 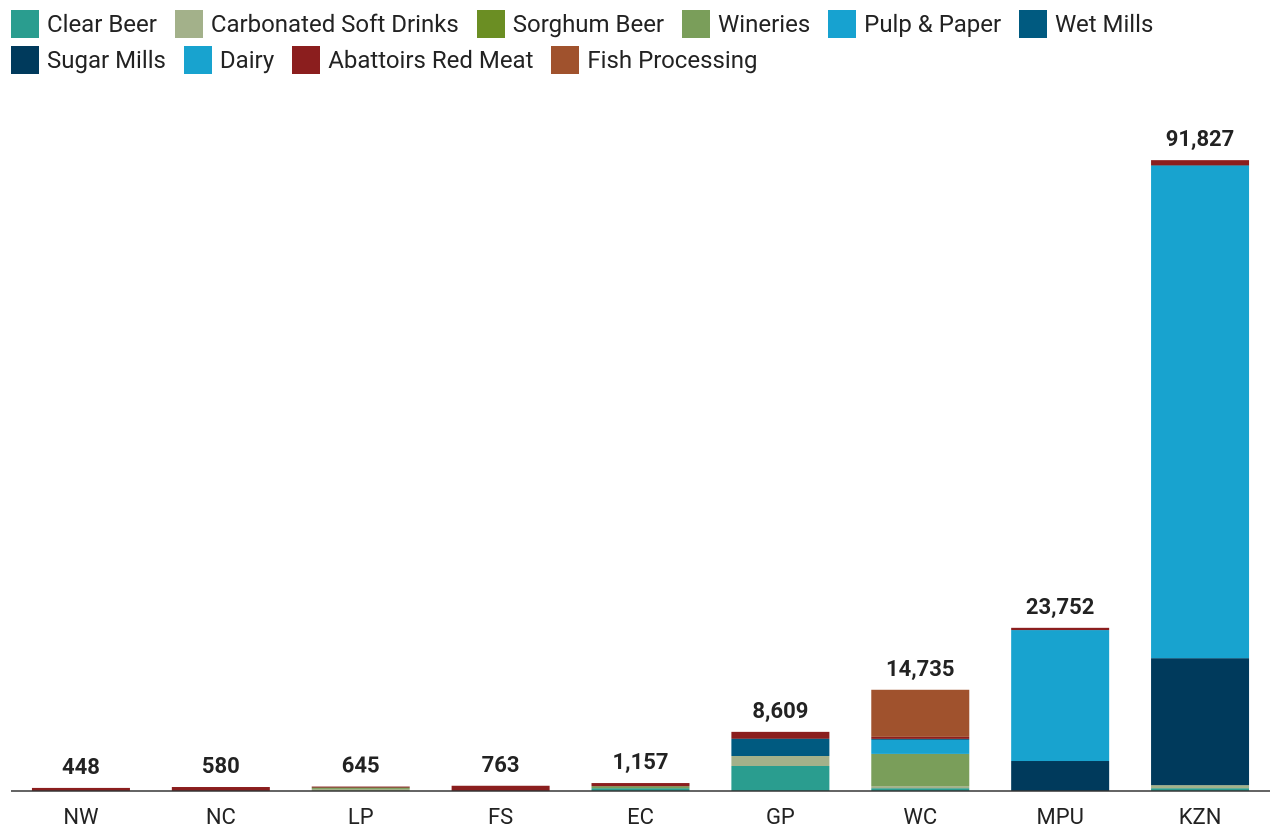 What do you see at coordinates (588, 24) in the screenshot?
I see `legend-label: Sorghum Beer` at bounding box center [588, 24].